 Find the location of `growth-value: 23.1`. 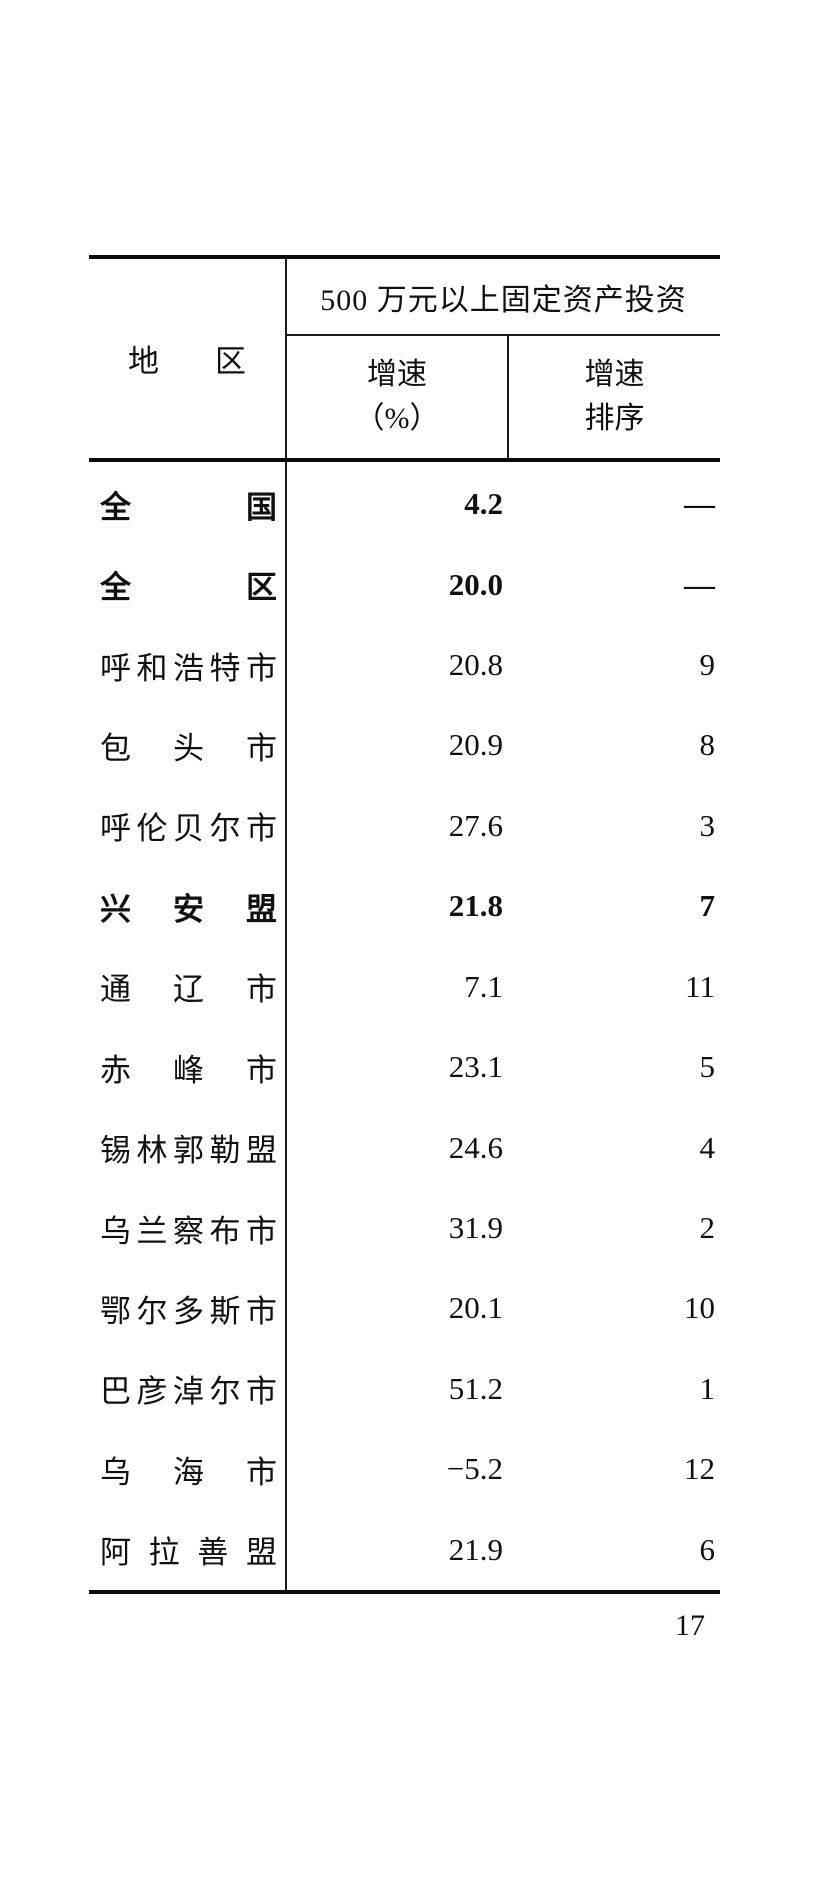

growth-value: 23.1 is located at coordinates (475, 1067).